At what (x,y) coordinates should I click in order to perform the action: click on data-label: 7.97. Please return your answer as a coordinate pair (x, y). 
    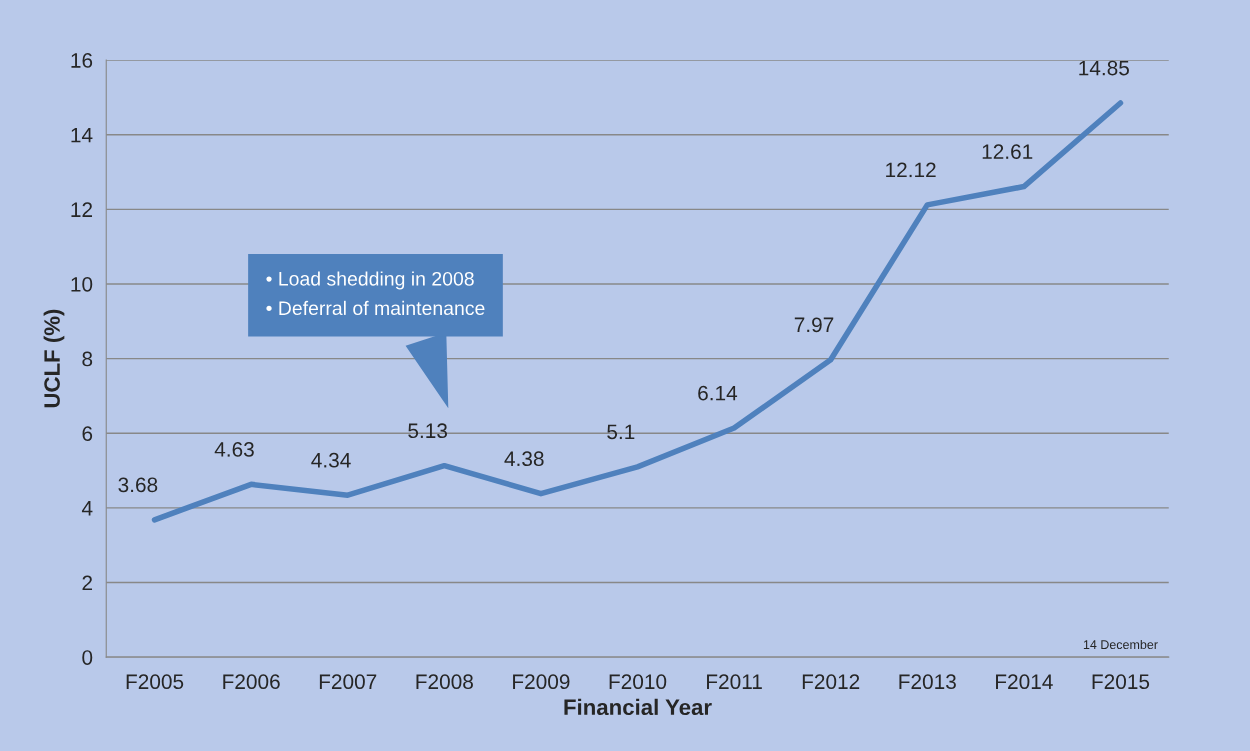
    Looking at the image, I should click on (814, 325).